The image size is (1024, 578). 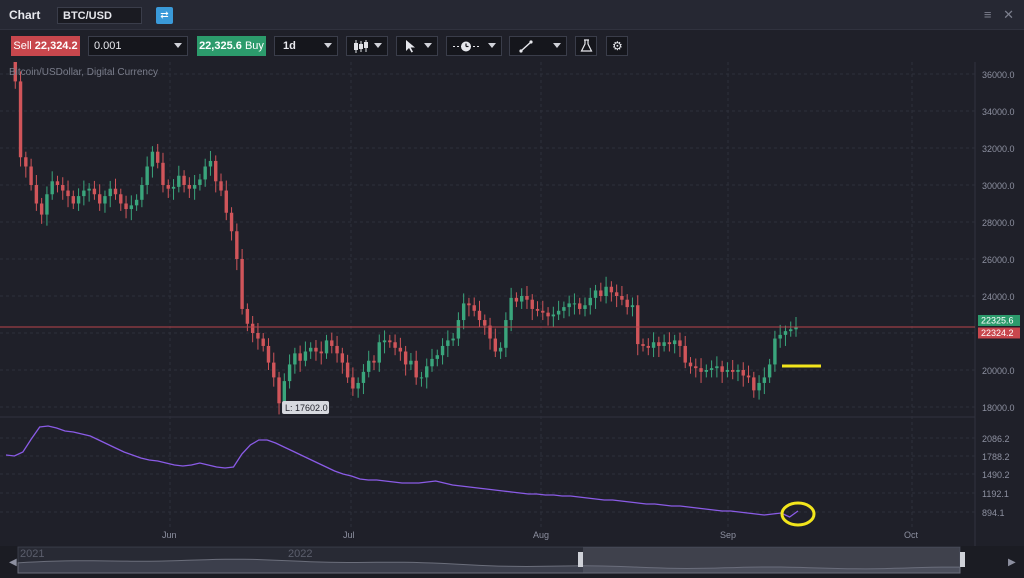 What do you see at coordinates (410, 46) in the screenshot?
I see `cursor-arrow-icon` at bounding box center [410, 46].